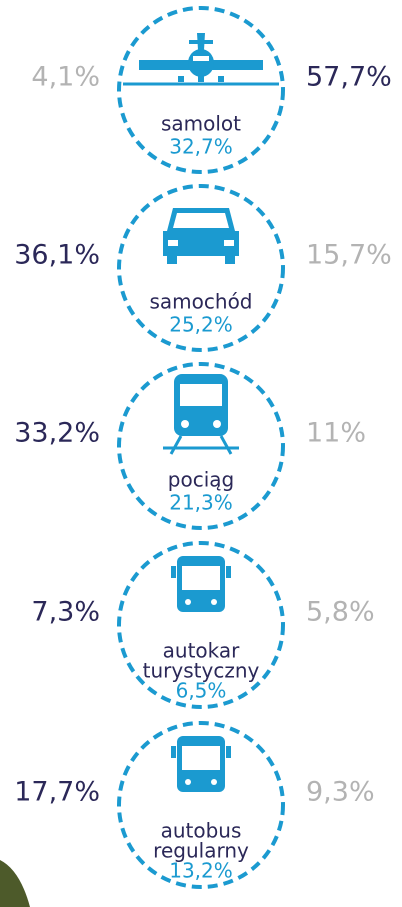 This screenshot has width=402, height=907. What do you see at coordinates (201, 831) in the screenshot?
I see `mode-label: autobus` at bounding box center [201, 831].